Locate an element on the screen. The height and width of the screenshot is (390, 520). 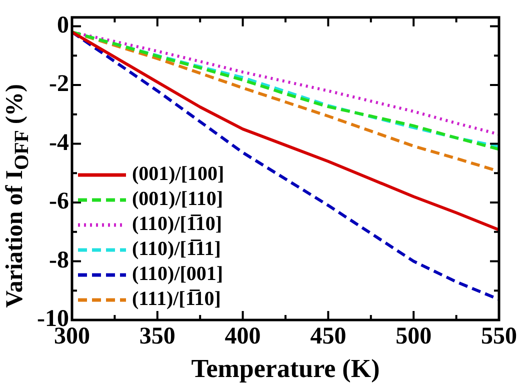
legend-label: (001)/[110] is located at coordinates (178, 199).